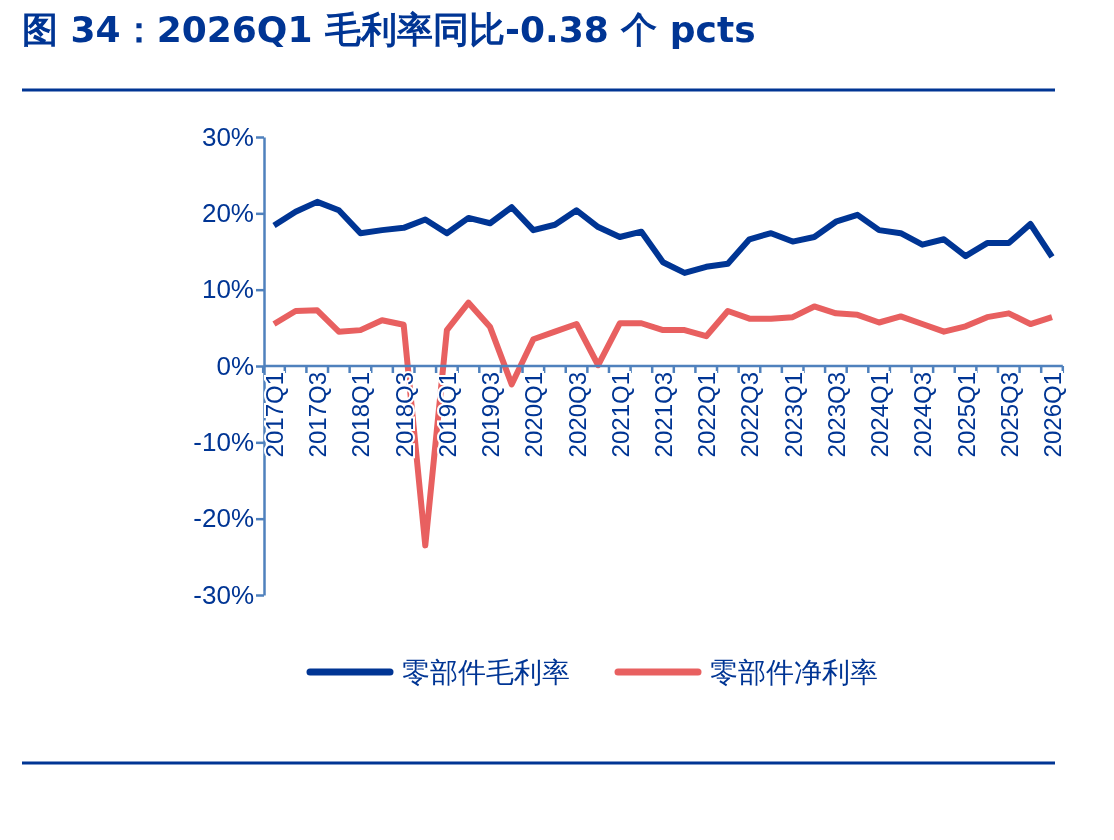 The height and width of the screenshot is (840, 1114). What do you see at coordinates (389, 29) in the screenshot?
I see `chart-title: 图 34：2026Q1 毛利率同比-0.38 个 pcts` at bounding box center [389, 29].